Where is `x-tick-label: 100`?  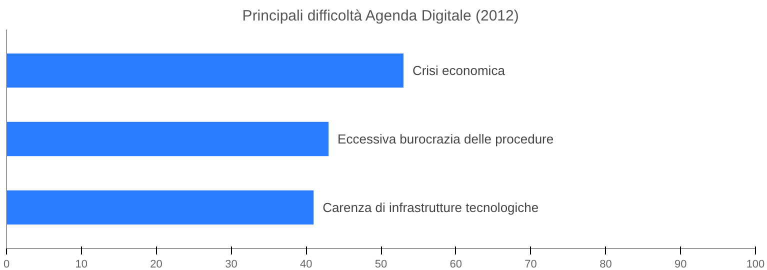
x-tick-label: 100 is located at coordinates (755, 264).